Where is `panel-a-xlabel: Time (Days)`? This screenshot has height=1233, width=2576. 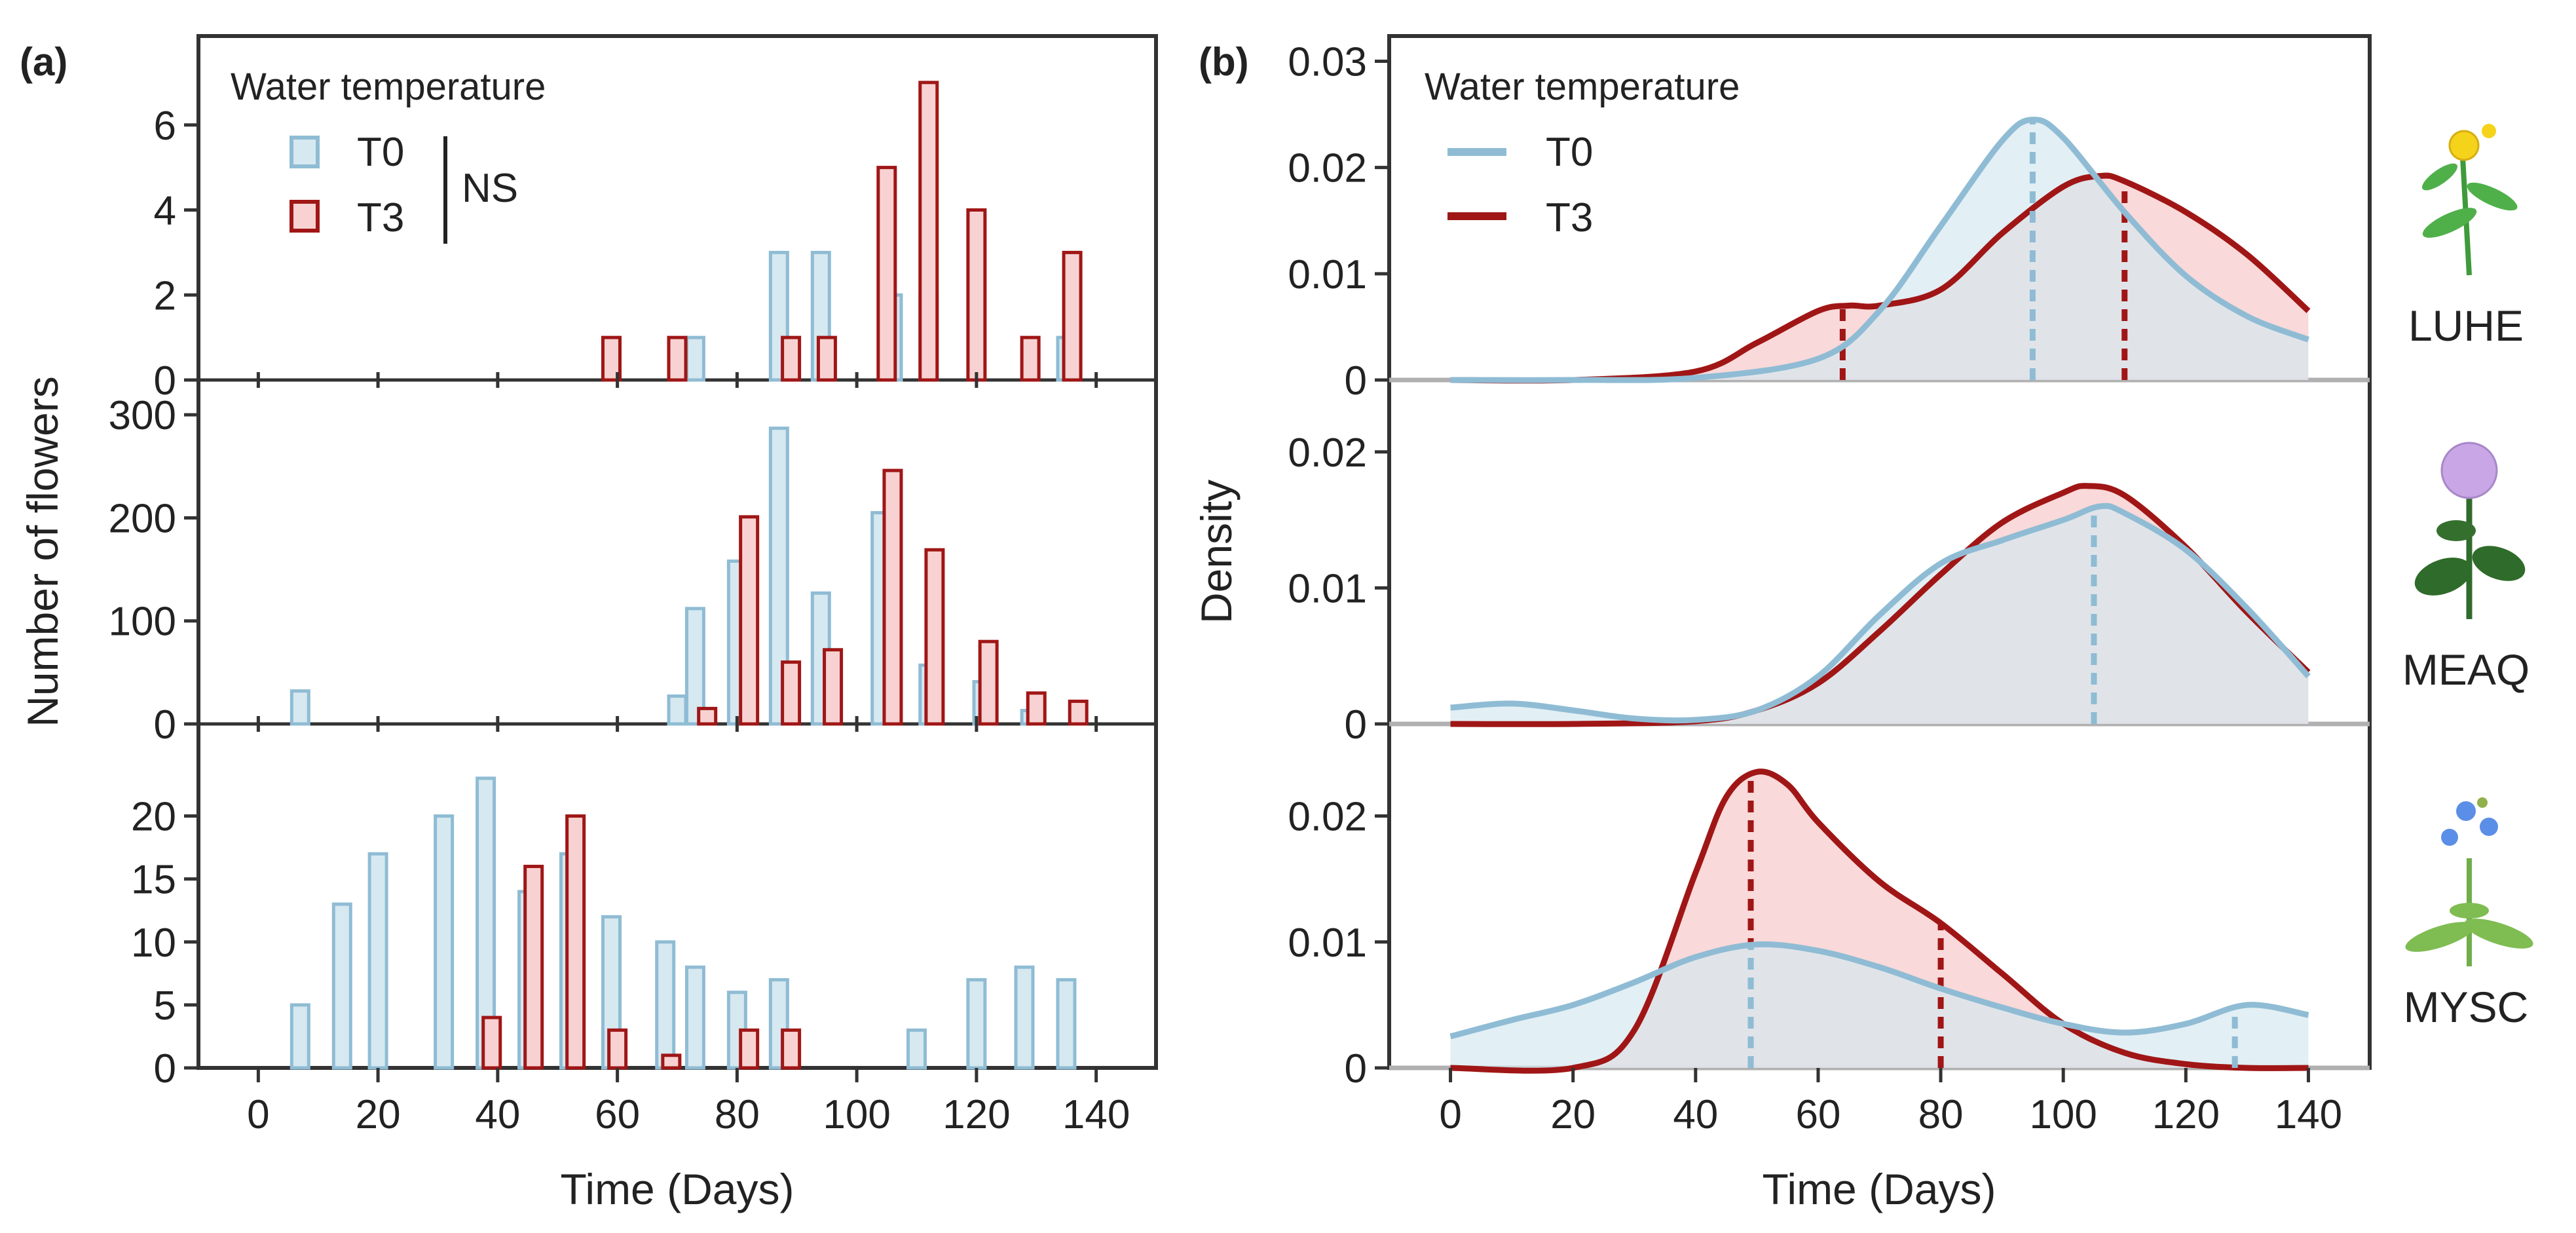 panel-a-xlabel: Time (Days) is located at coordinates (677, 1189).